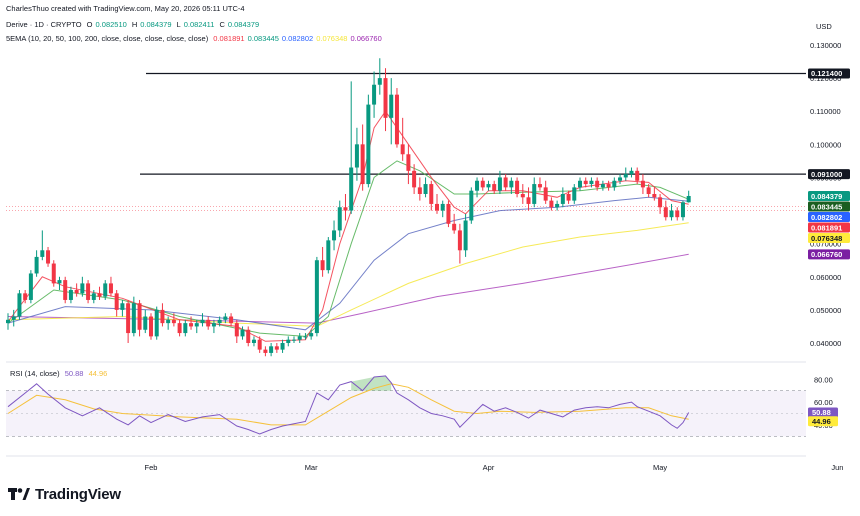 The image size is (860, 516). Describe the element at coordinates (98, 373) in the screenshot. I see `rsi-ma-value: 44.96` at that location.